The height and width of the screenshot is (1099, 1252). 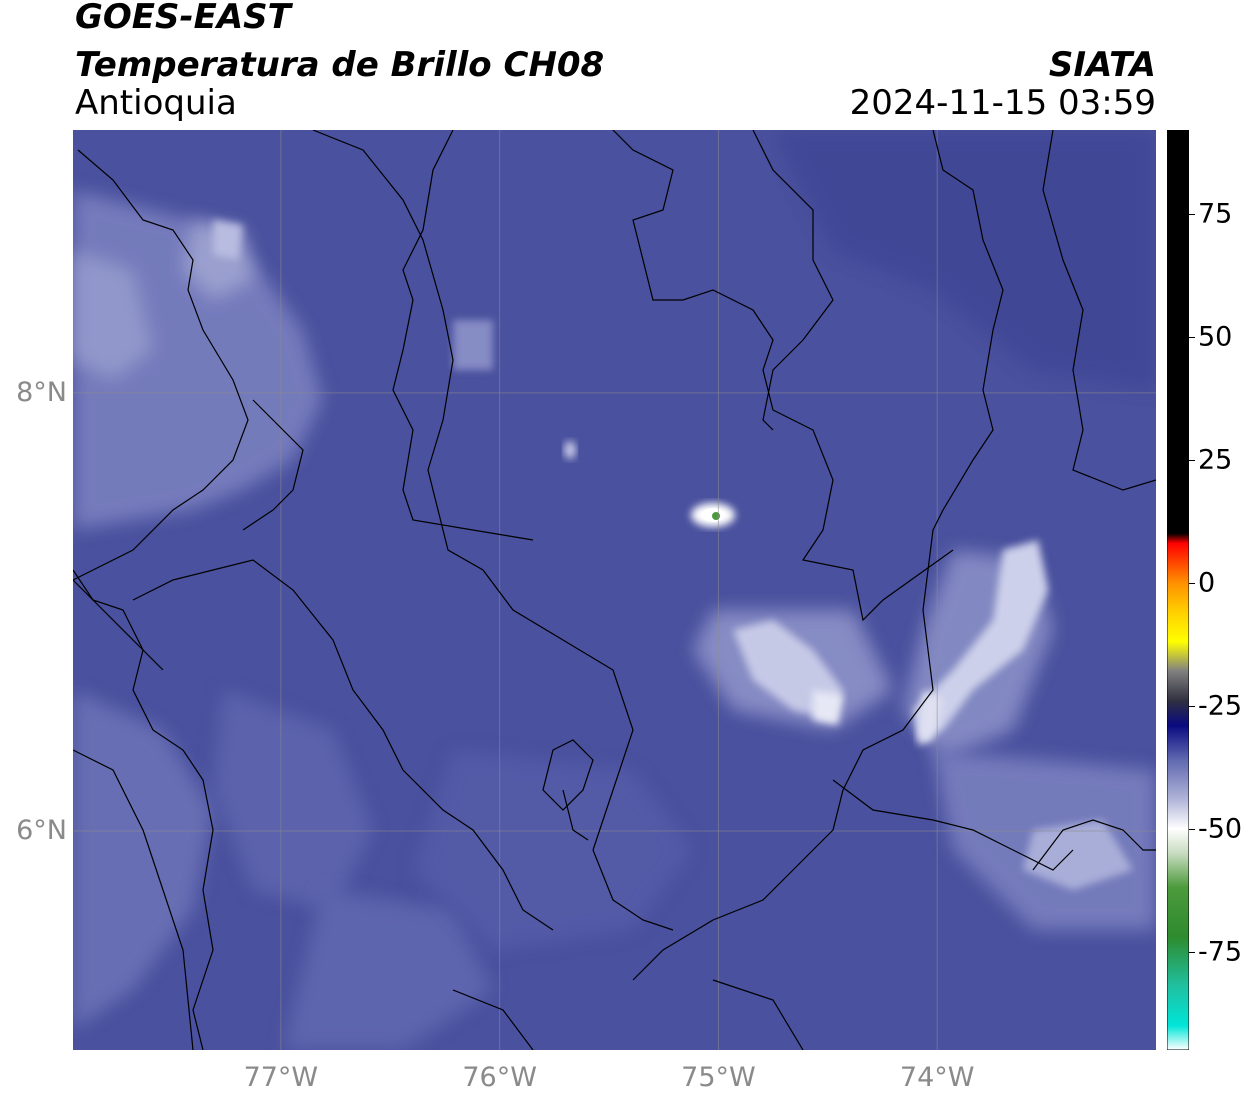 What do you see at coordinates (183, 18) in the screenshot?
I see `satellite-title: GOES-EAST` at bounding box center [183, 18].